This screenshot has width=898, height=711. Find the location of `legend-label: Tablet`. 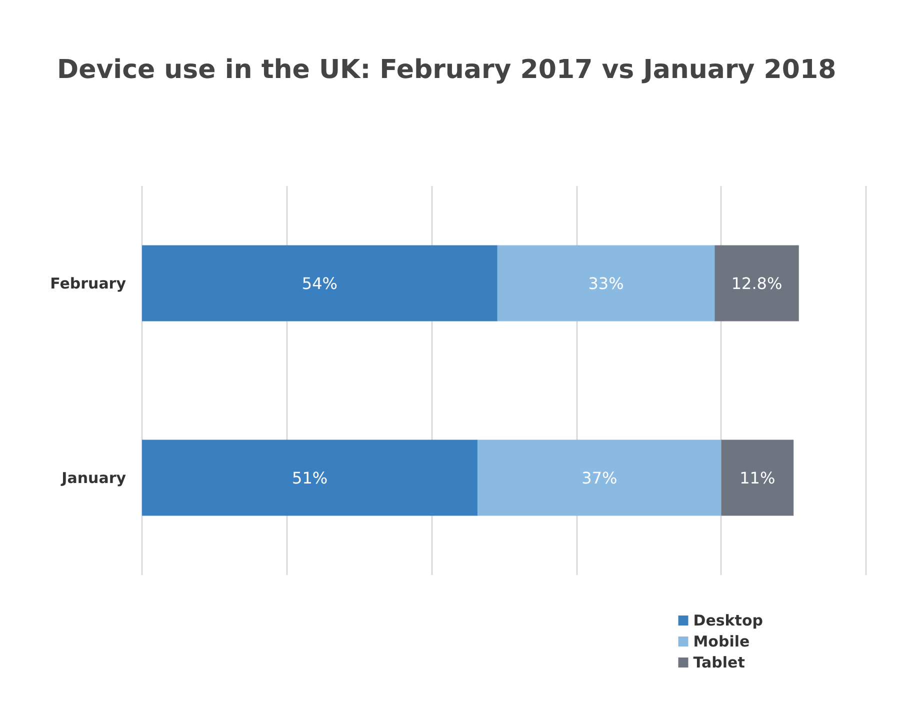

legend-label: Tablet is located at coordinates (719, 663).